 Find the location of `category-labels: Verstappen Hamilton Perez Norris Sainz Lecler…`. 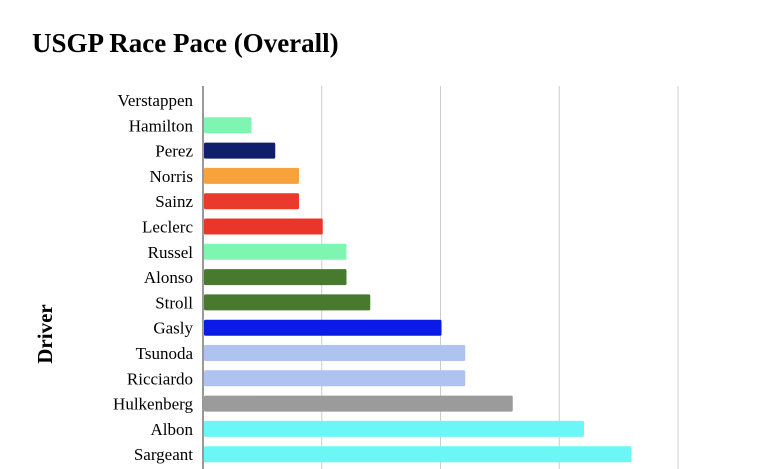

category-labels: Verstappen Hamilton Perez Norris Sainz Lecler… is located at coordinates (153, 277).